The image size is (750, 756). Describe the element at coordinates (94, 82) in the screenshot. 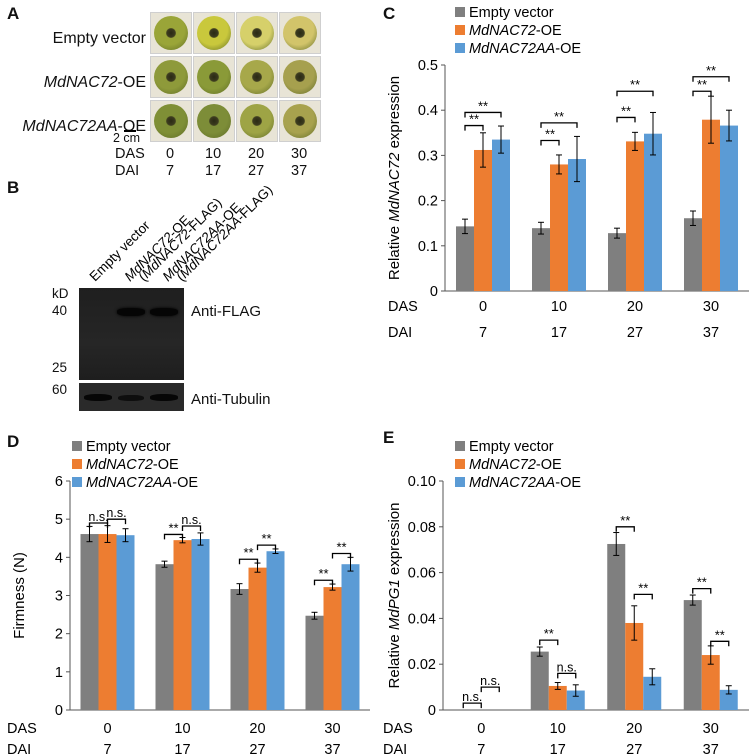

I see `panel-a-row-label: MdNAC72-OE` at that location.